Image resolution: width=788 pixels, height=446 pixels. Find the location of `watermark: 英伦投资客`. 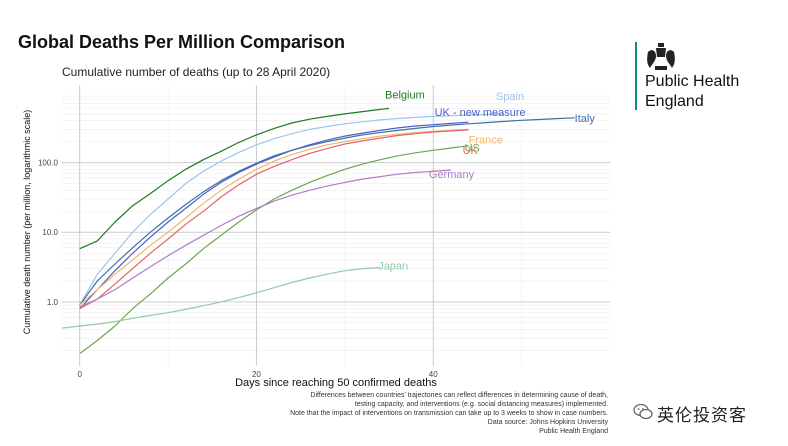

watermark: 英伦投资客 is located at coordinates (708, 412).